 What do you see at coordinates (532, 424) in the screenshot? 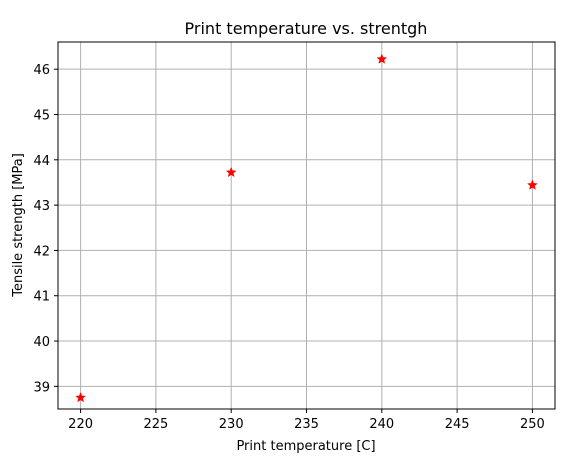
I see `x-tick-label: 250` at bounding box center [532, 424].